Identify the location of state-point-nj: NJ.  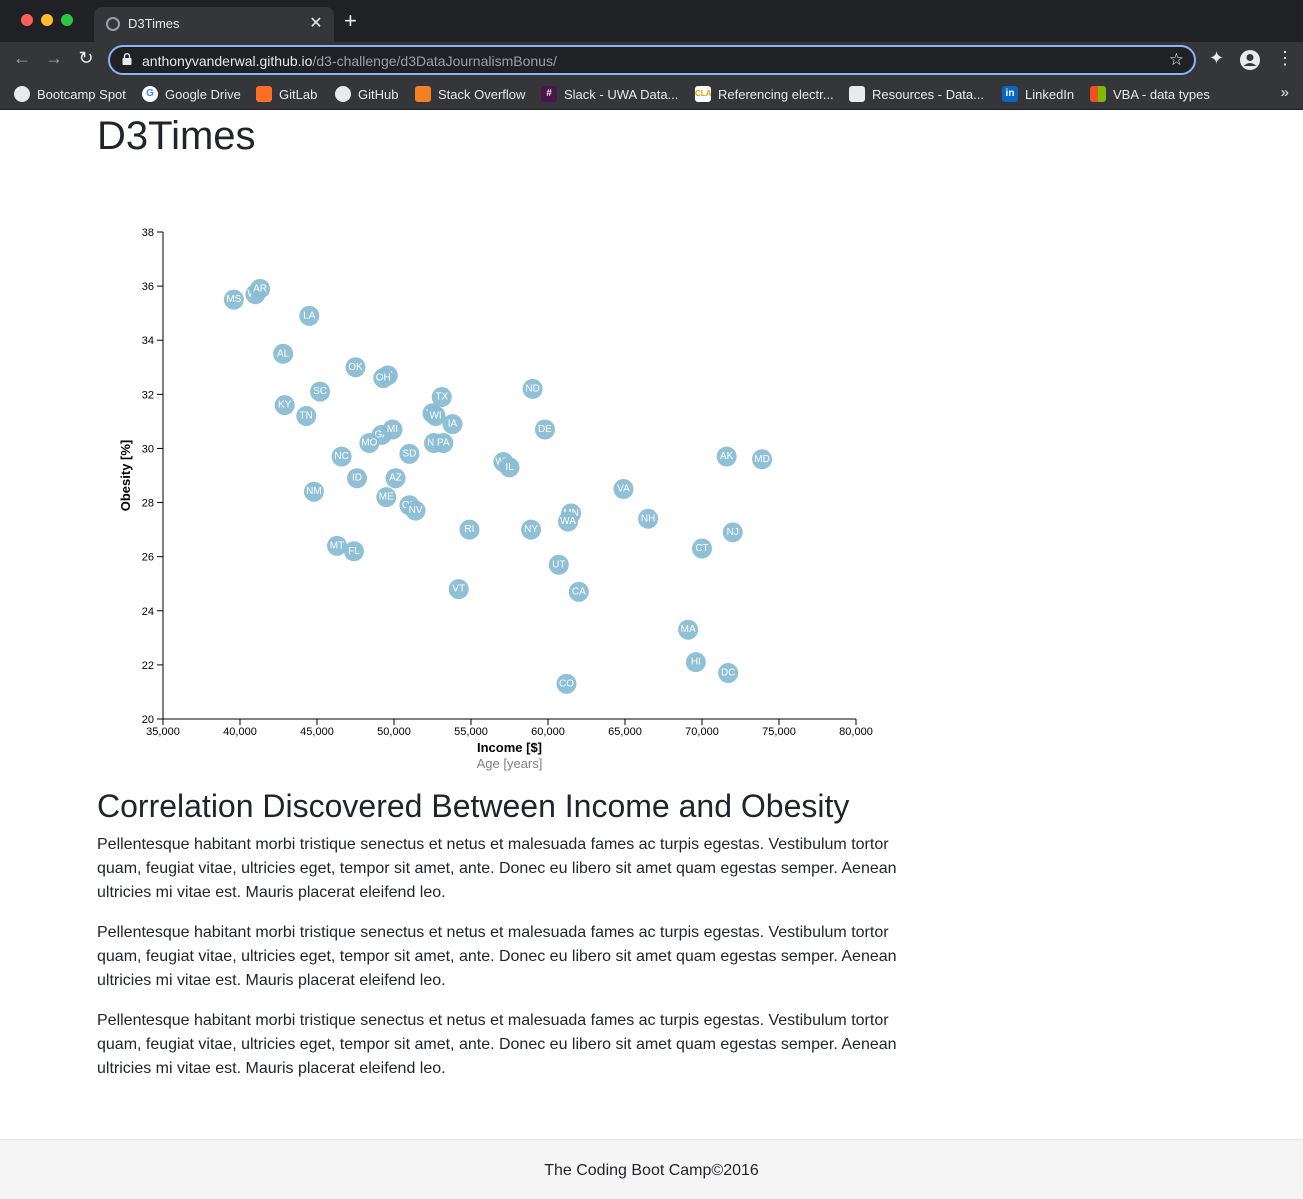
(732, 532).